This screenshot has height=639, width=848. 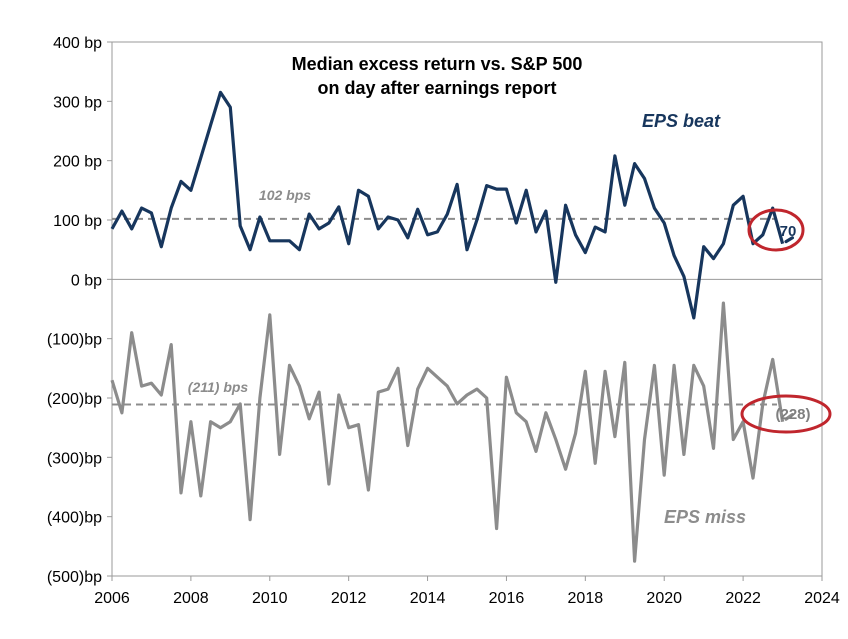 I want to click on x-tick-label: 2014, so click(x=428, y=598).